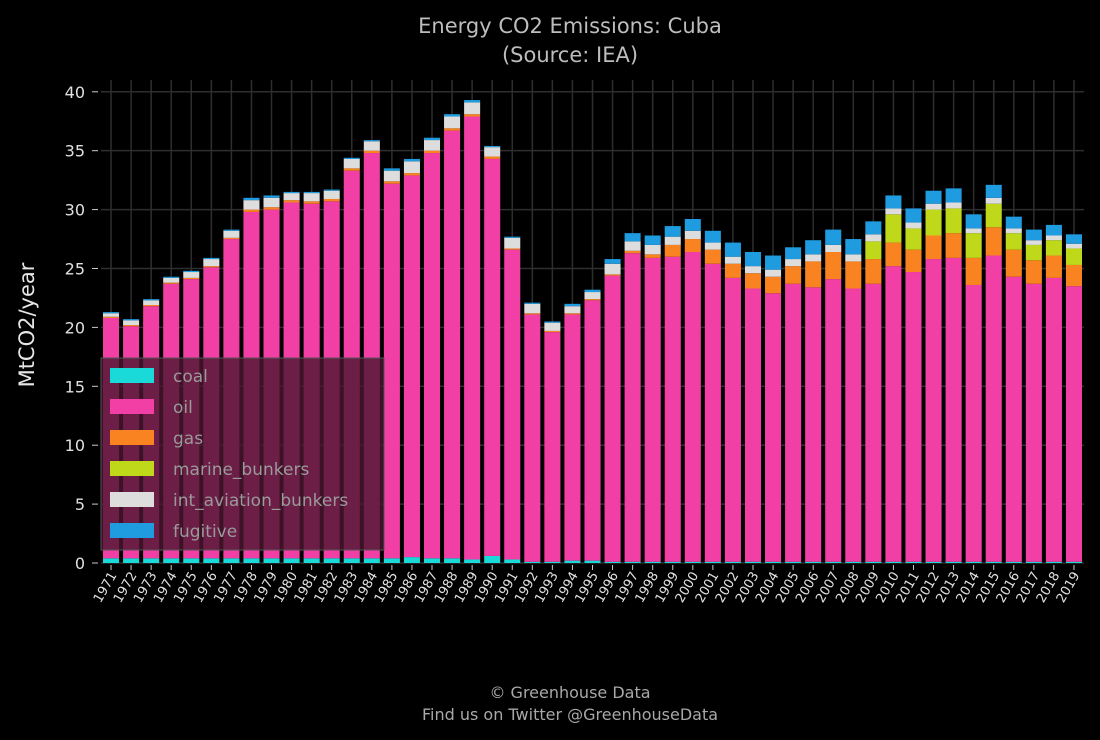  I want to click on y-tick-label: 15, so click(75, 386).